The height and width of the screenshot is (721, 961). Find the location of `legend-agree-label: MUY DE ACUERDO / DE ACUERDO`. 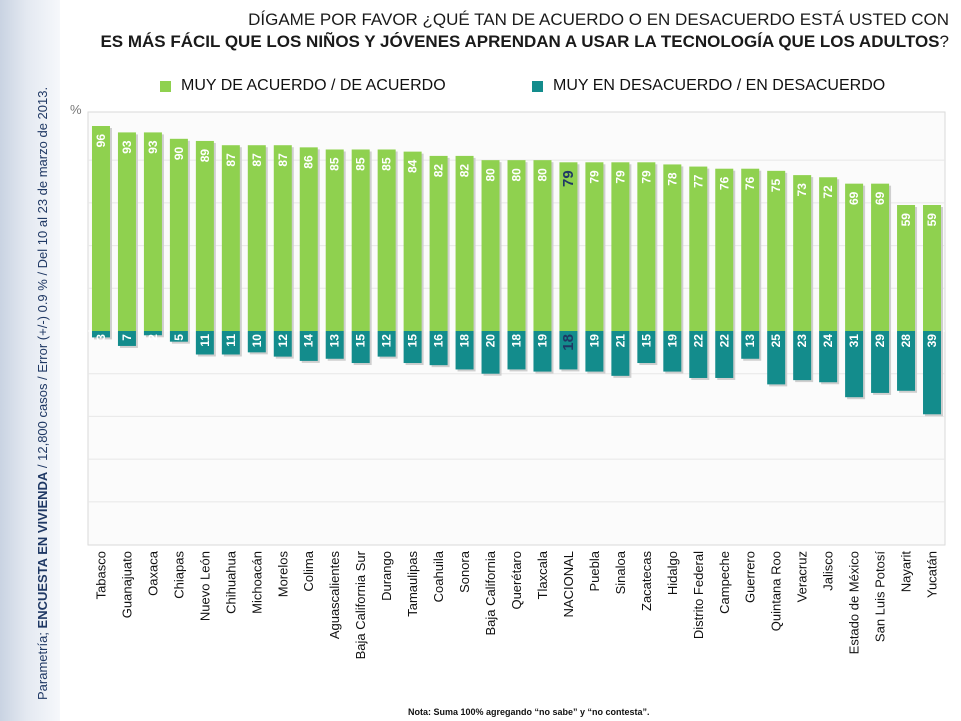

legend-agree-label: MUY DE ACUERDO / DE ACUERDO is located at coordinates (313, 85).